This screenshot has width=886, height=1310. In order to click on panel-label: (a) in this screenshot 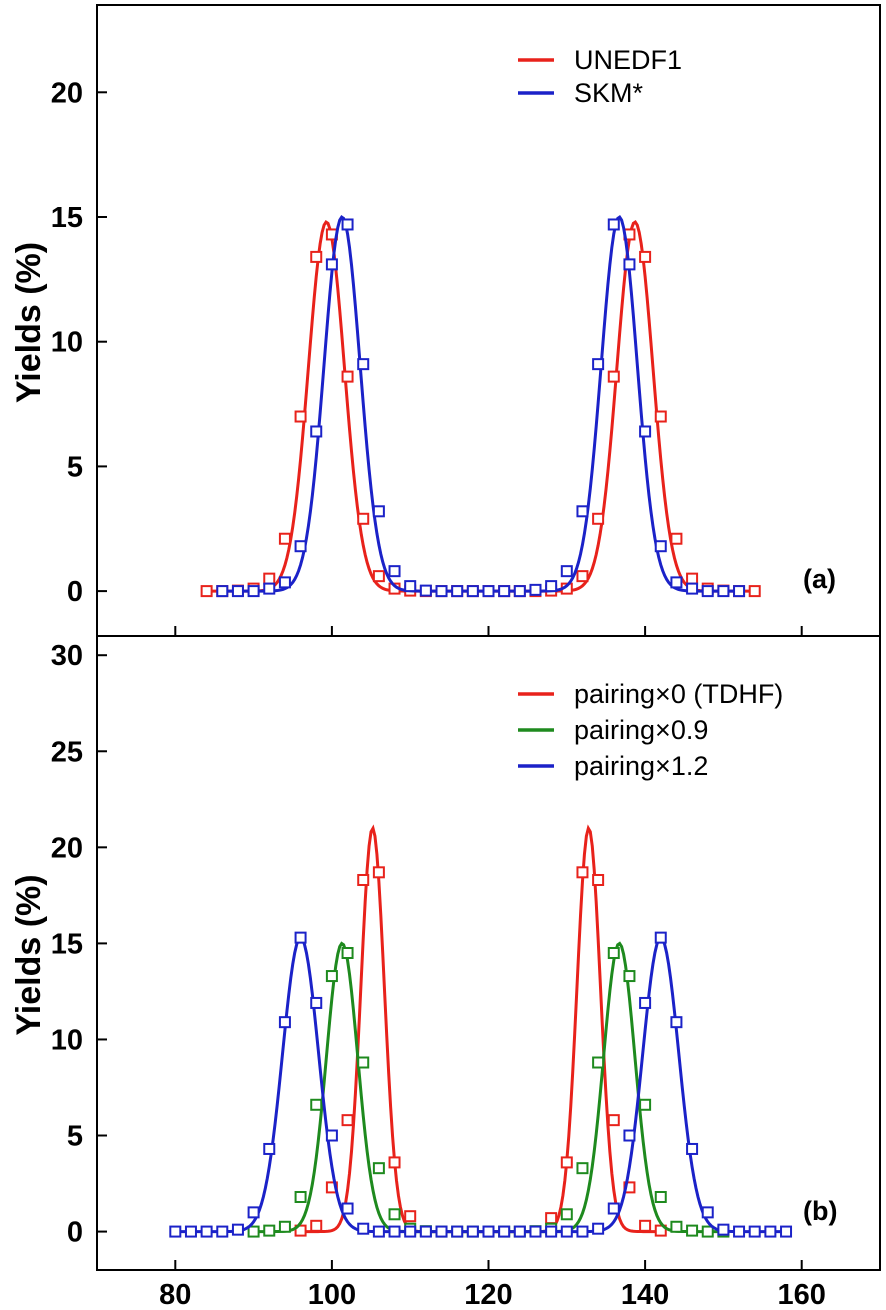, I will do `click(819, 579)`.